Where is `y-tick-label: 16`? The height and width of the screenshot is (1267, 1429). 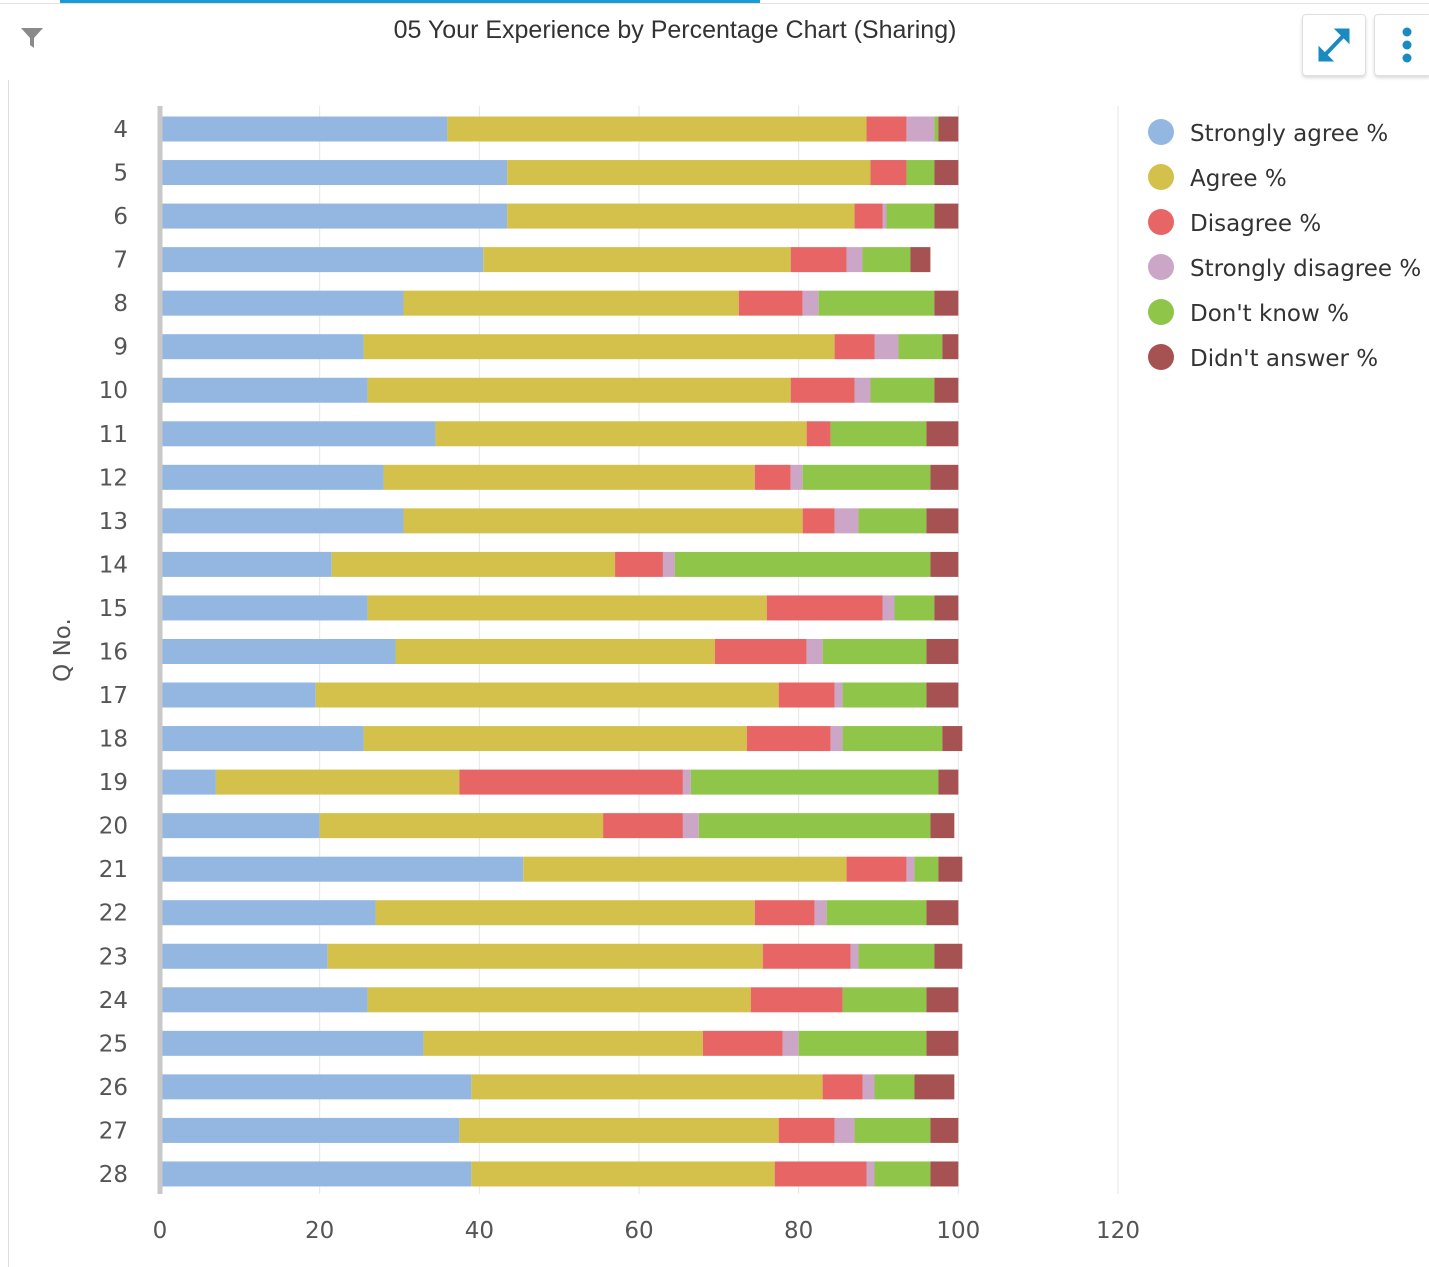 y-tick-label: 16 is located at coordinates (113, 652).